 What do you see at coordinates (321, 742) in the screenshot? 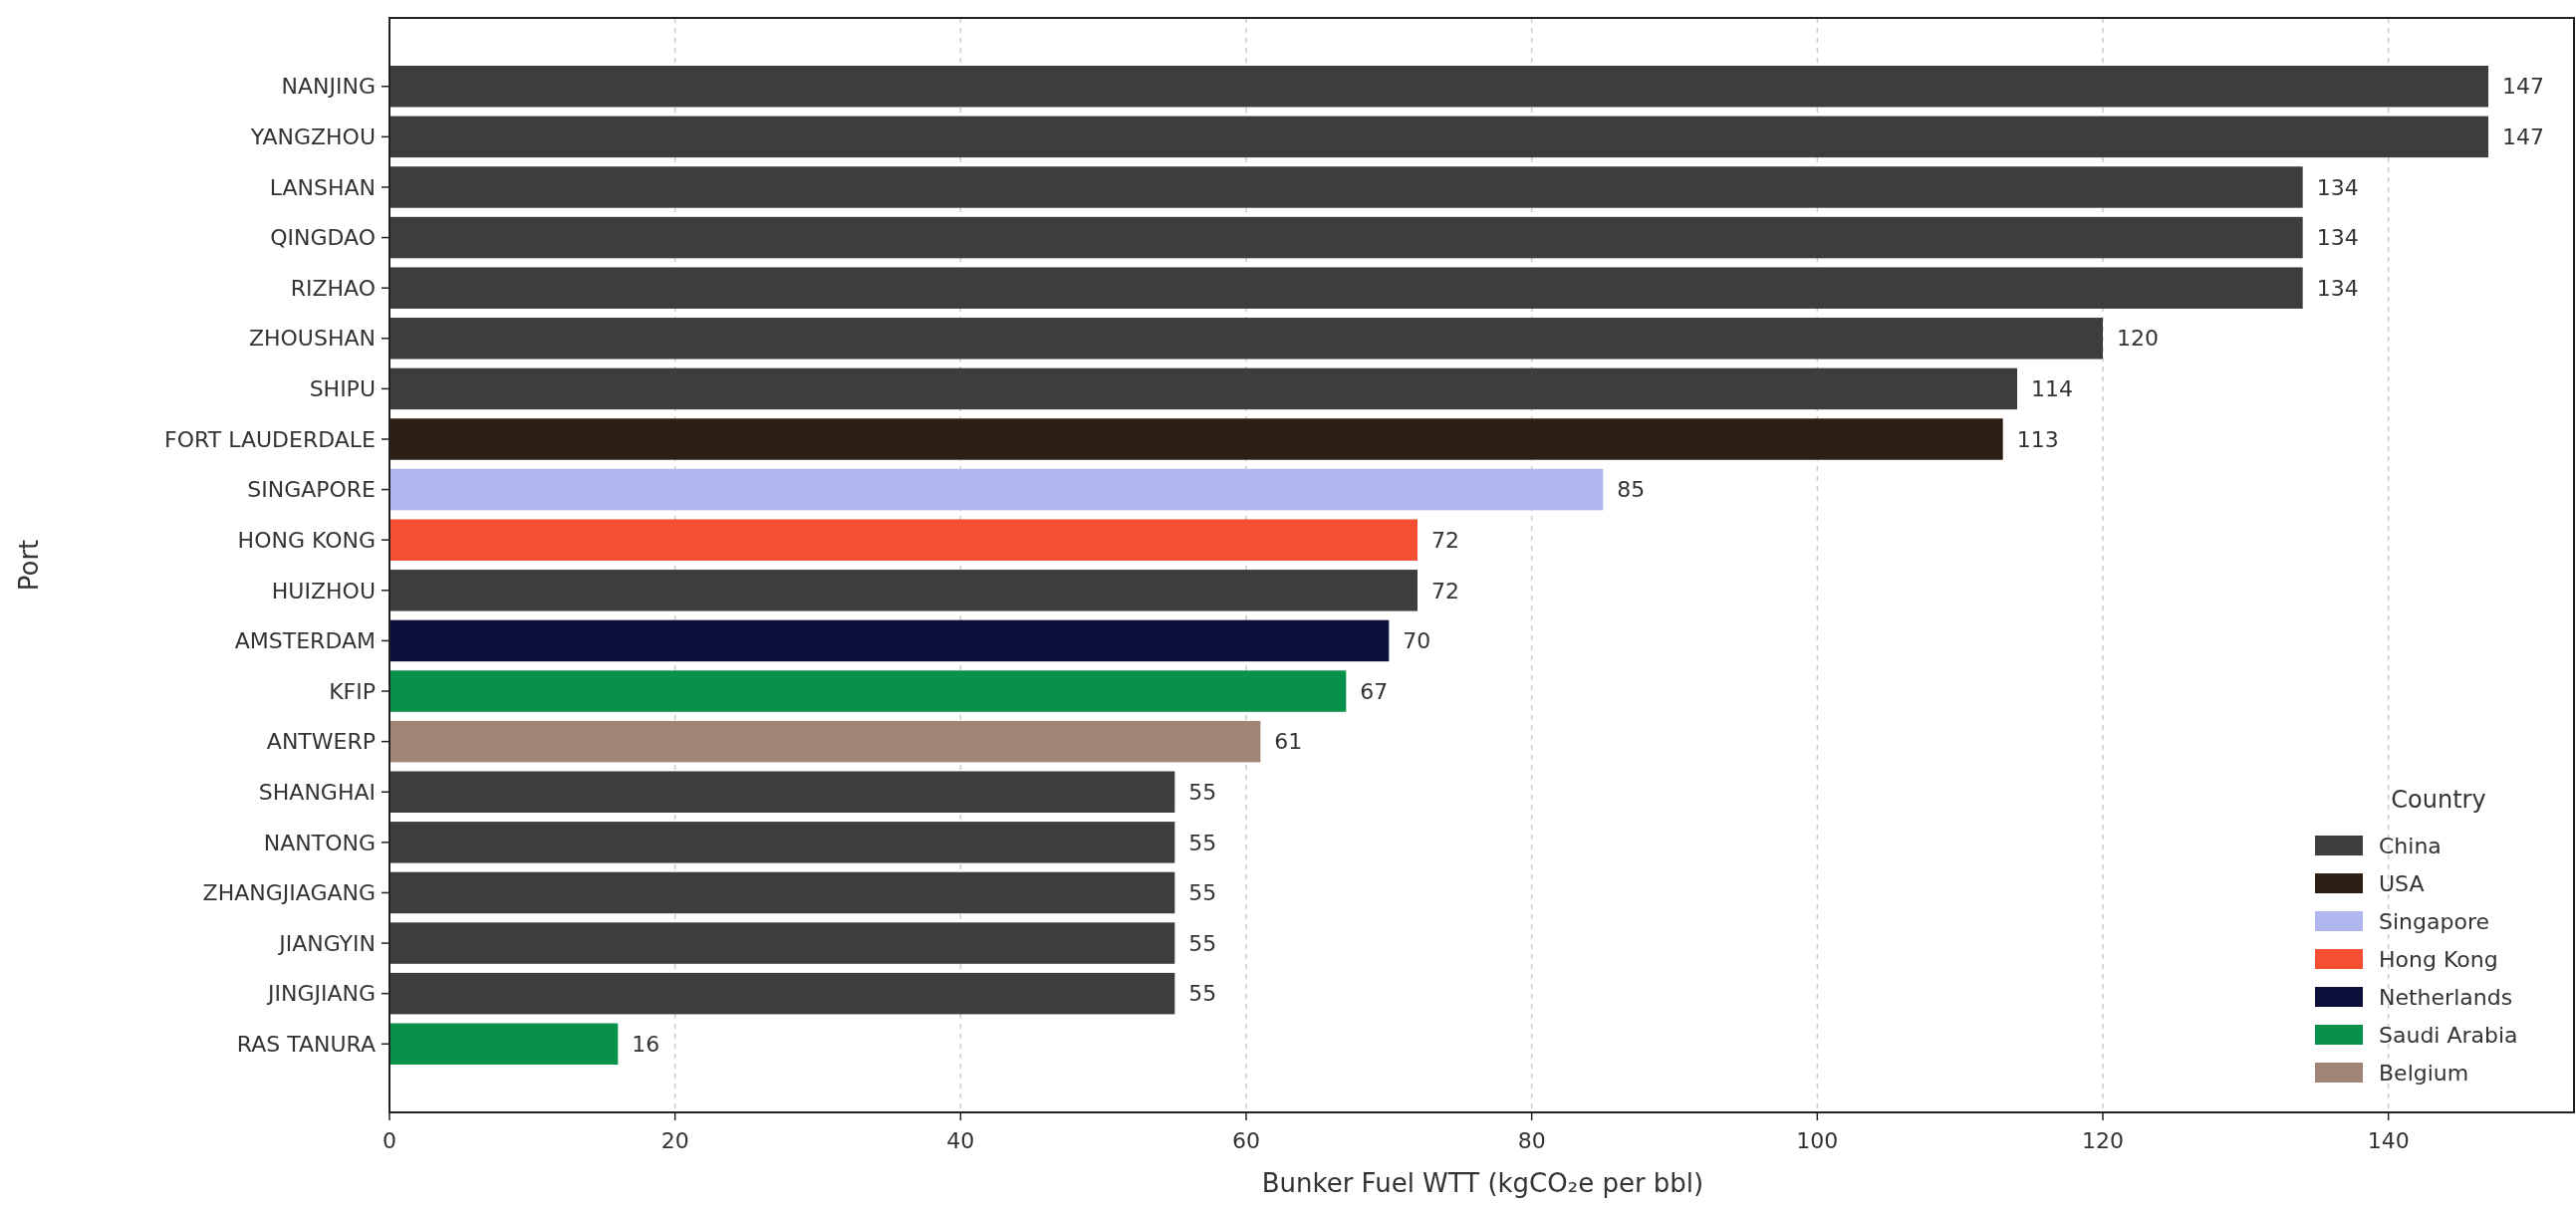
I see `y-tick-label: ANTWERP` at bounding box center [321, 742].